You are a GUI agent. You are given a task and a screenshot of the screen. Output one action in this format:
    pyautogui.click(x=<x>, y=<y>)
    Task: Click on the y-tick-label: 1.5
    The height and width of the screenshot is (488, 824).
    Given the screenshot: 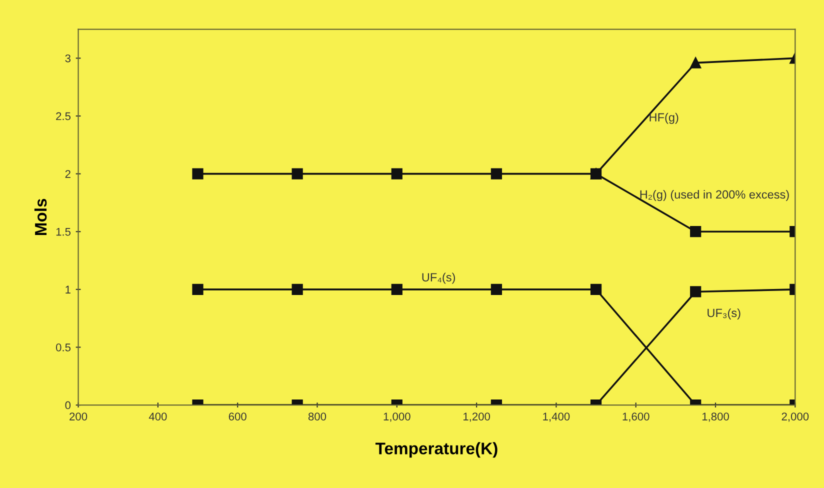 What is the action you would take?
    pyautogui.click(x=63, y=232)
    